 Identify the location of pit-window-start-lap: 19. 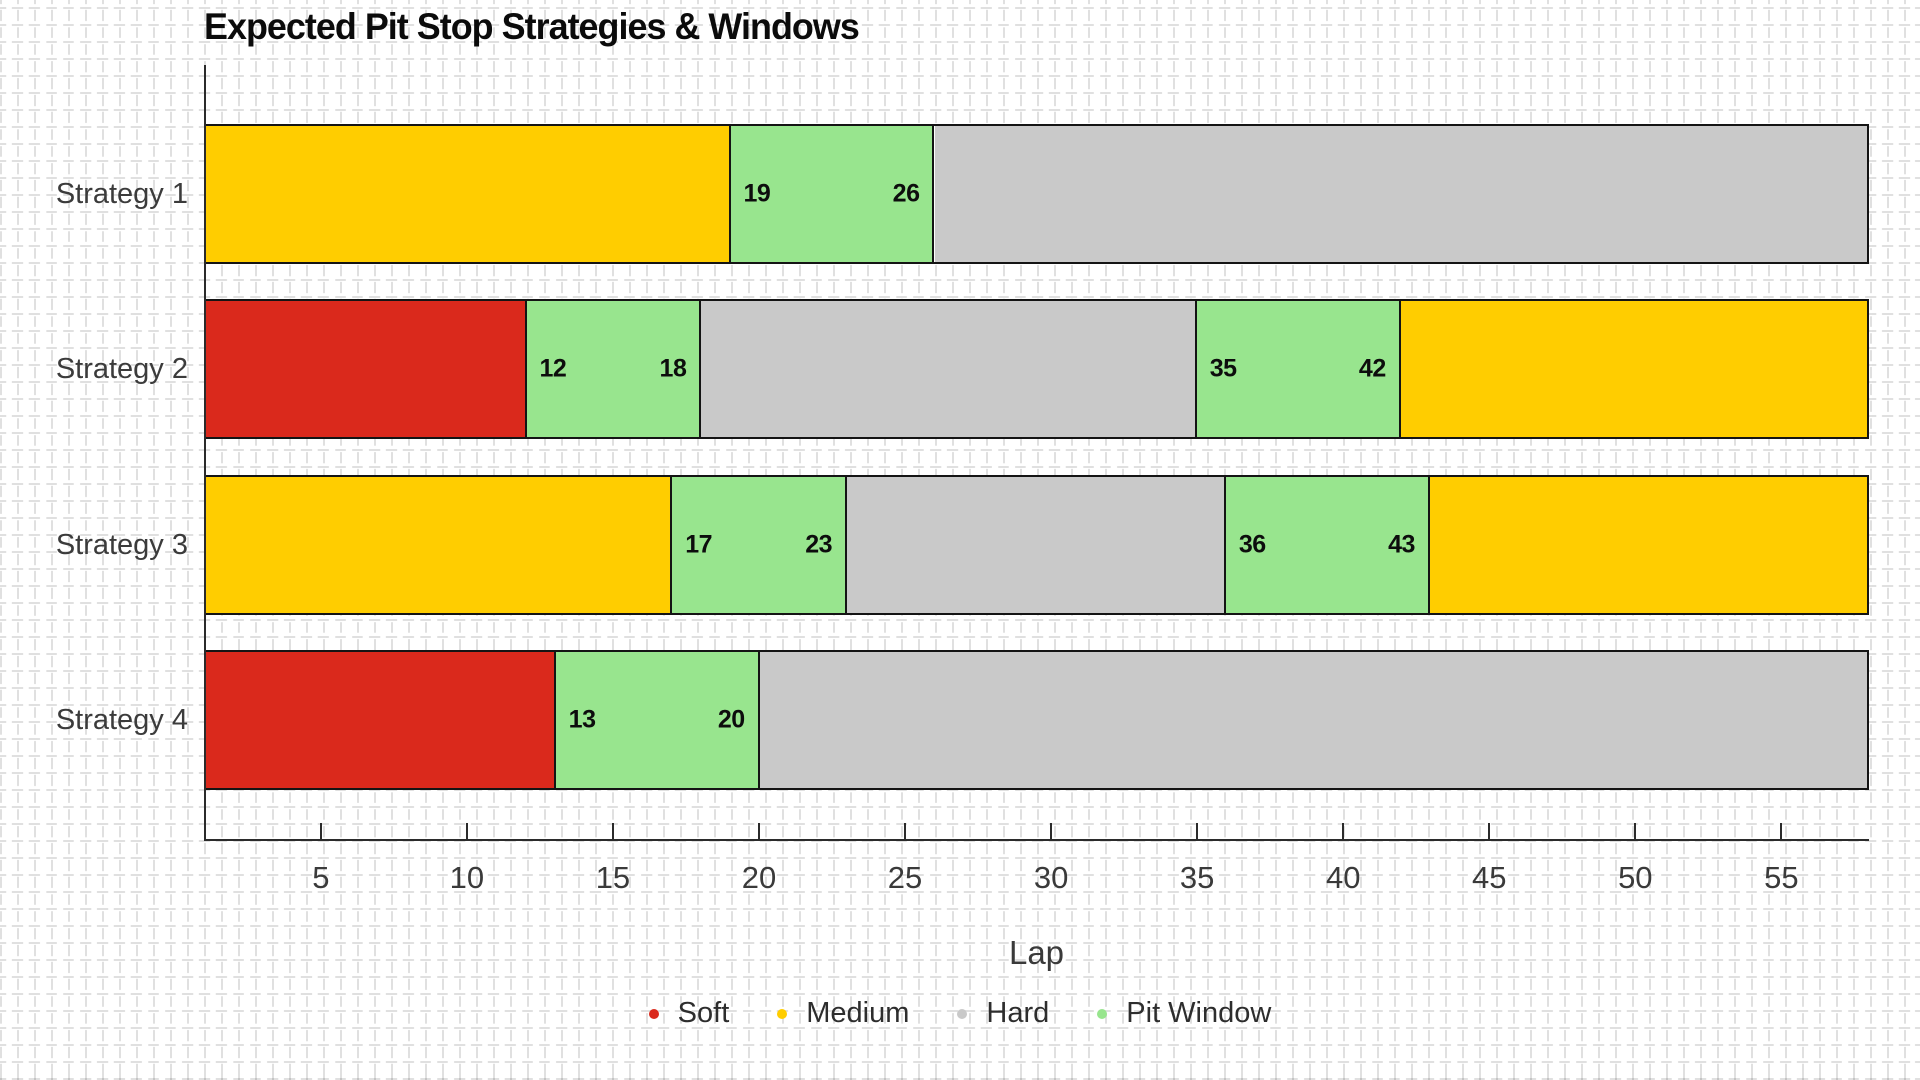
(757, 193).